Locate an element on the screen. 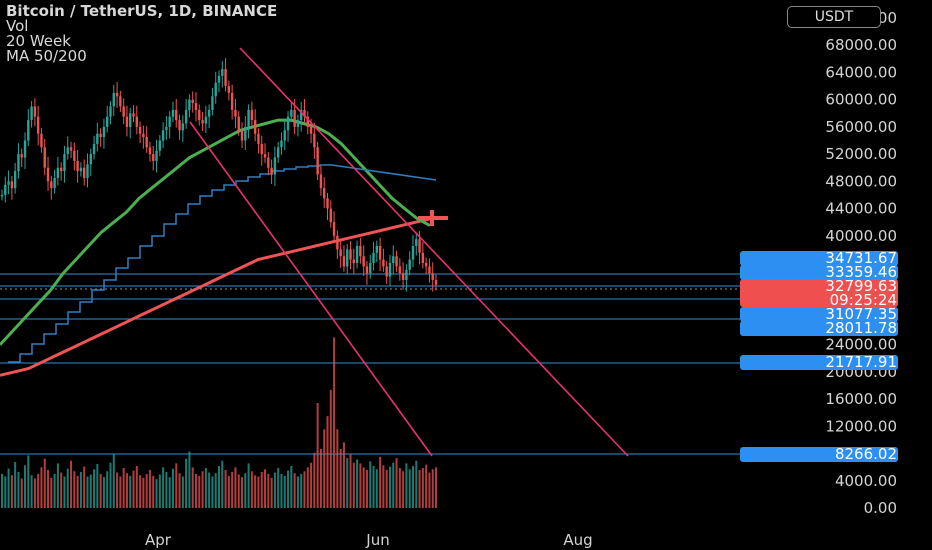 This screenshot has height=550, width=932. y-tick-label: 16000.00 is located at coordinates (861, 399).